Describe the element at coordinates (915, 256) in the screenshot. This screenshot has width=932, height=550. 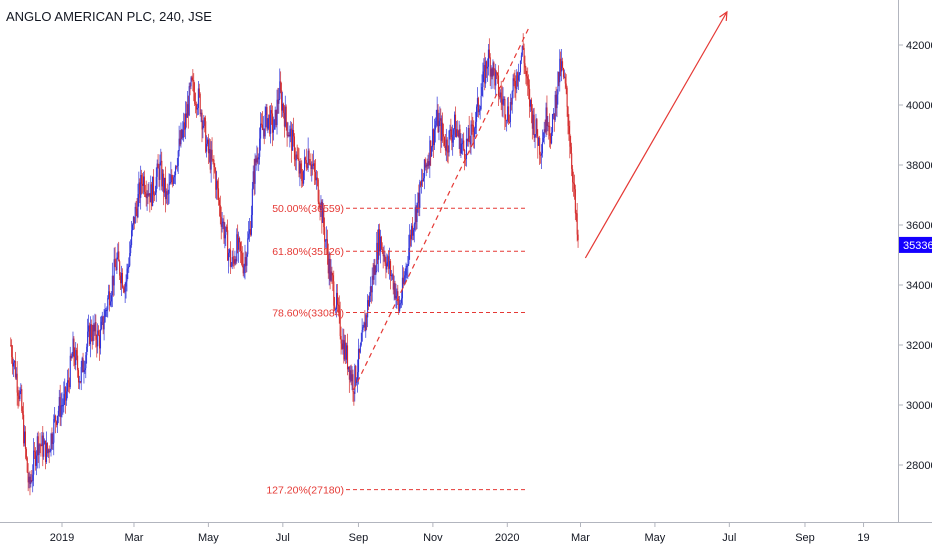
I see `price-axis: 28000 30000 32000 34000 36000 38000 40000 42000` at that location.